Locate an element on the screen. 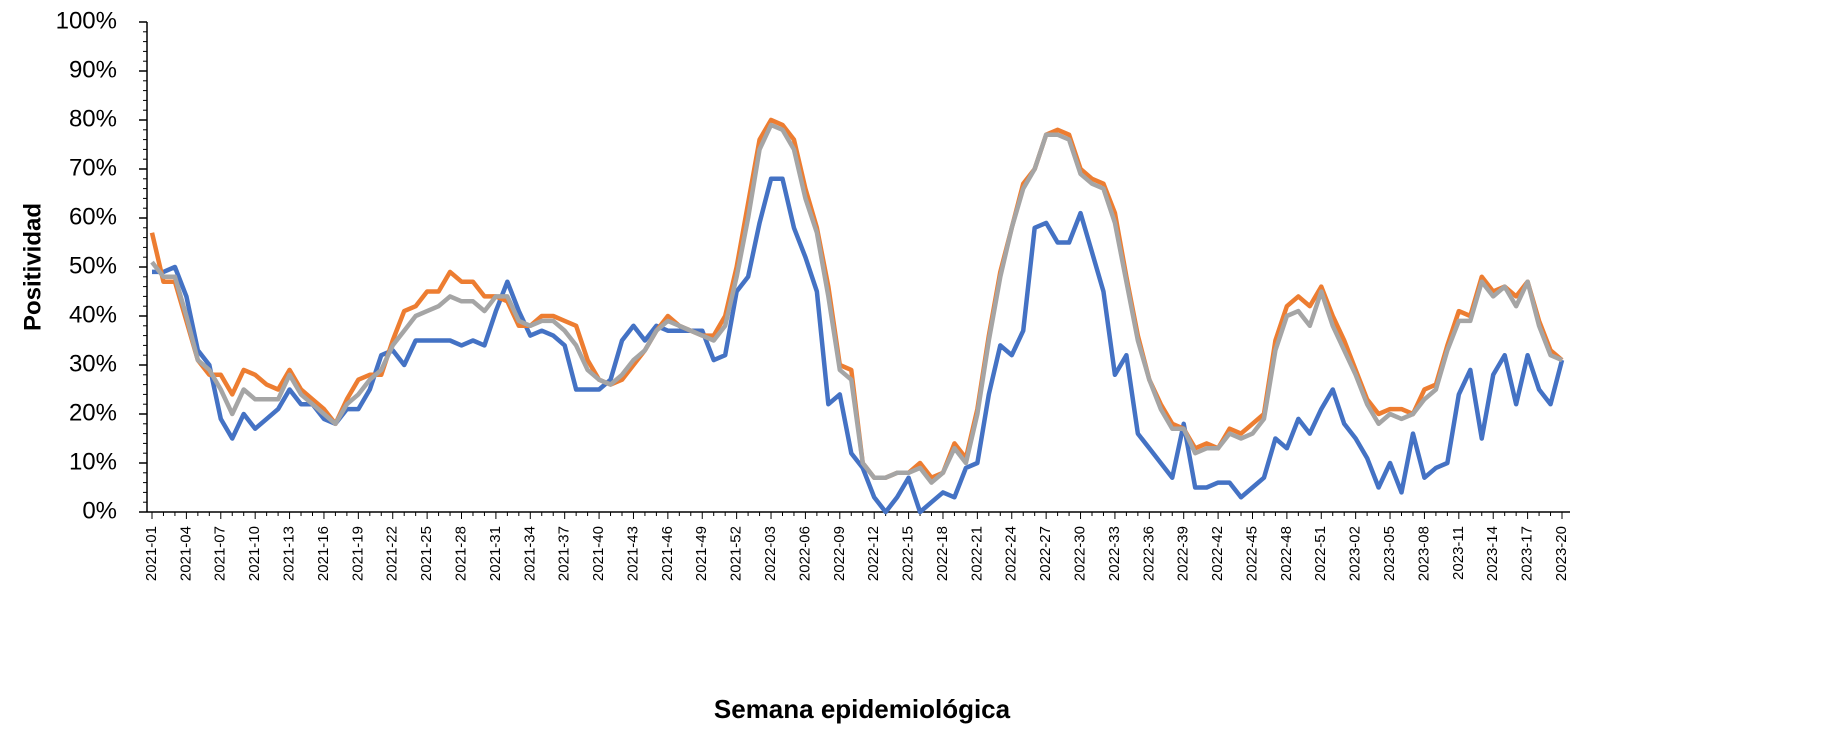  x-tick-label: 2021-43 is located at coordinates (632, 553).